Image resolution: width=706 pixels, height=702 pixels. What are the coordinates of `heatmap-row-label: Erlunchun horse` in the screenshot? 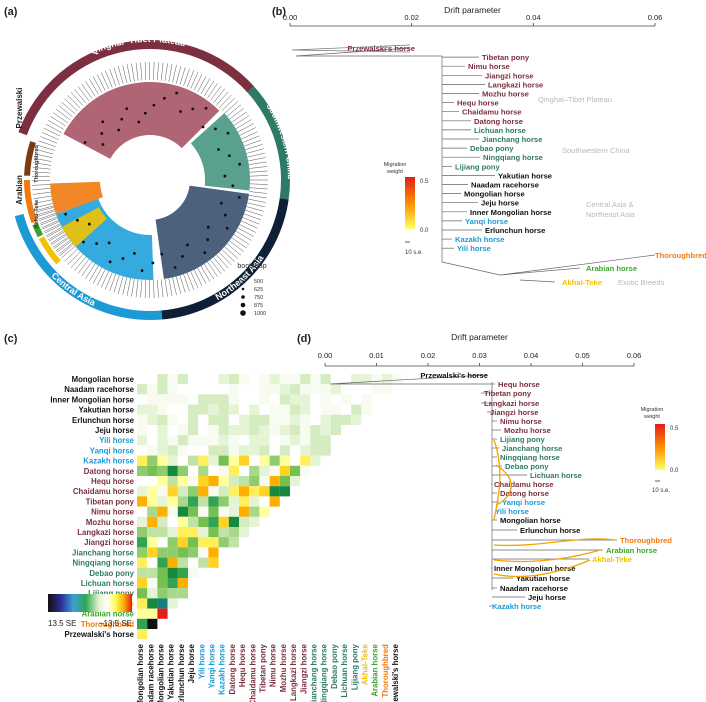 It's located at (103, 420).